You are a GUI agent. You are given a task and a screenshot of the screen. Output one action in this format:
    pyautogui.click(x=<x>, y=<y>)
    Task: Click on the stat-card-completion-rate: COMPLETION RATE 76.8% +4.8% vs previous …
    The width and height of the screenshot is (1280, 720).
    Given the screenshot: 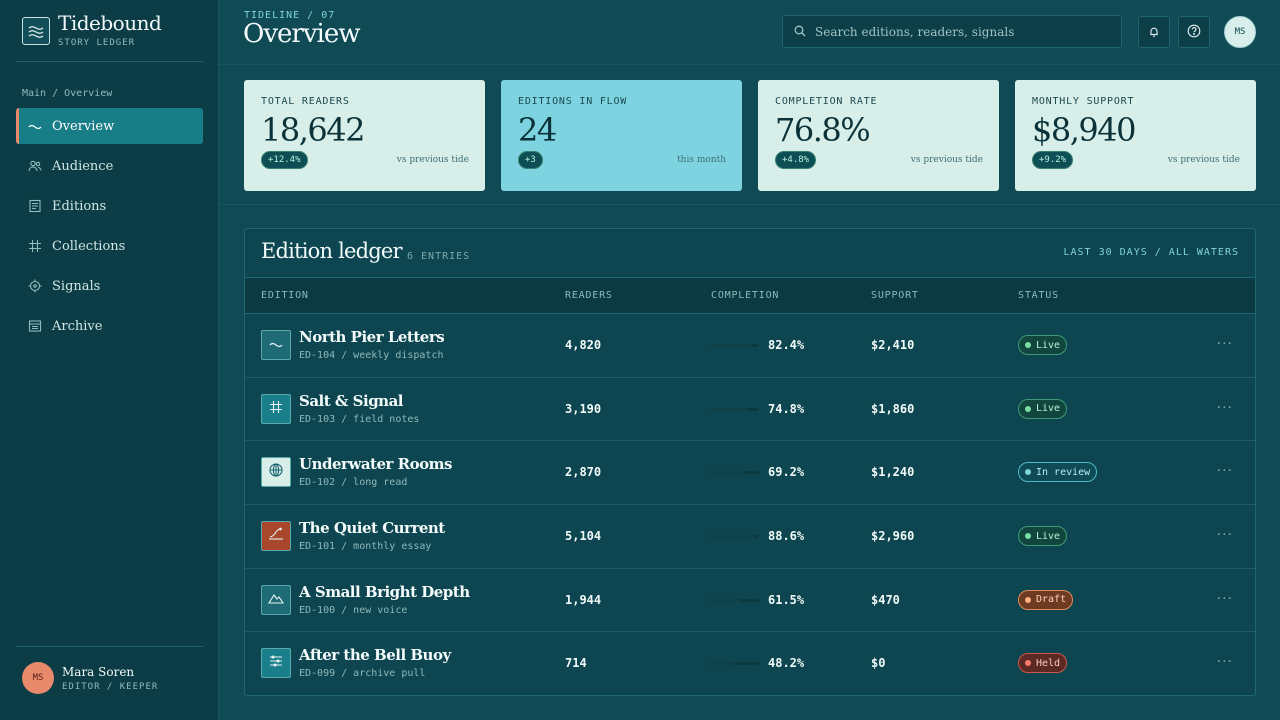 What is the action you would take?
    pyautogui.click(x=878, y=135)
    